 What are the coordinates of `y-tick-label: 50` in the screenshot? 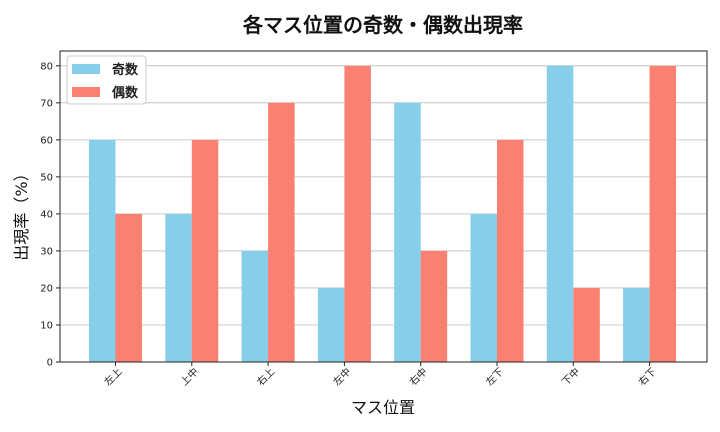 It's located at (46, 177).